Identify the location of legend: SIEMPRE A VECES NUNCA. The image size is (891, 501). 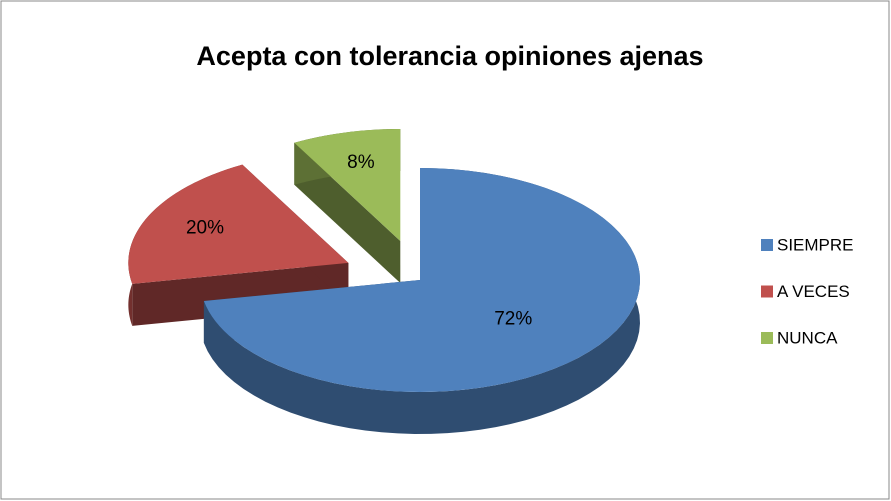
(807, 291).